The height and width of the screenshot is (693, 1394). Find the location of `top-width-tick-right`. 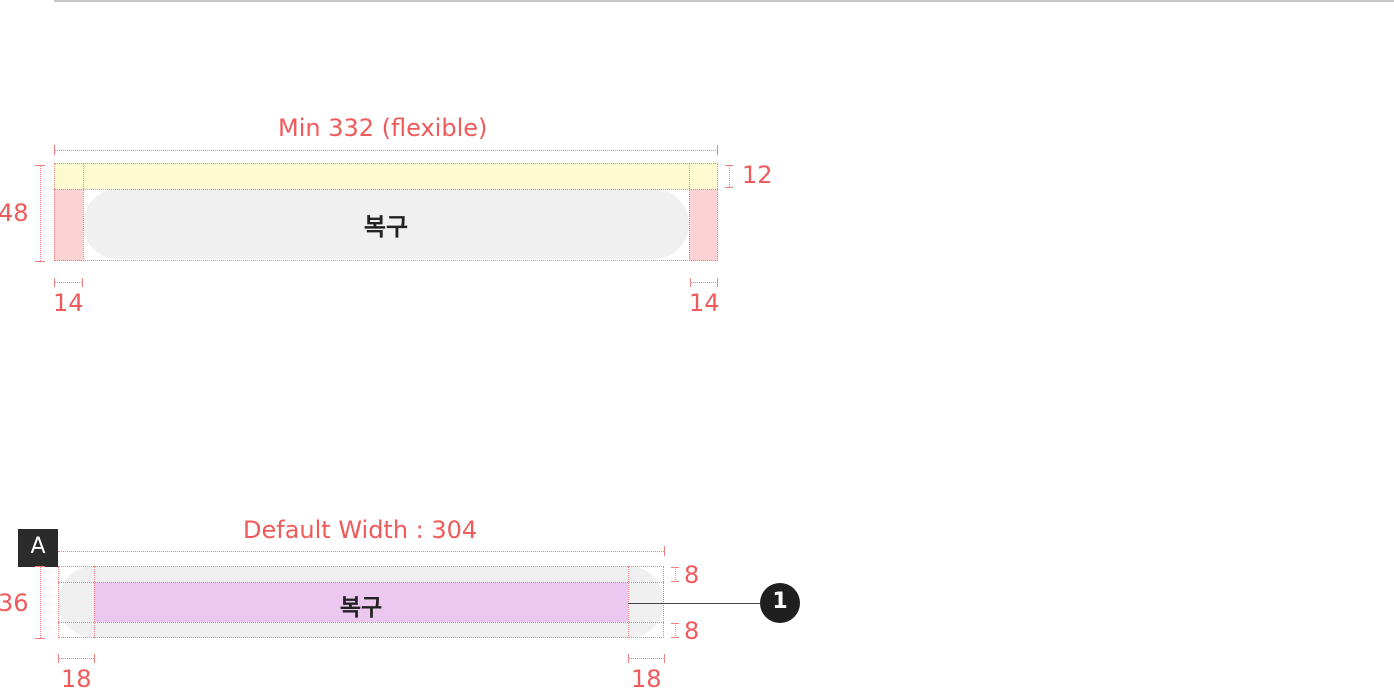

top-width-tick-right is located at coordinates (717, 150).